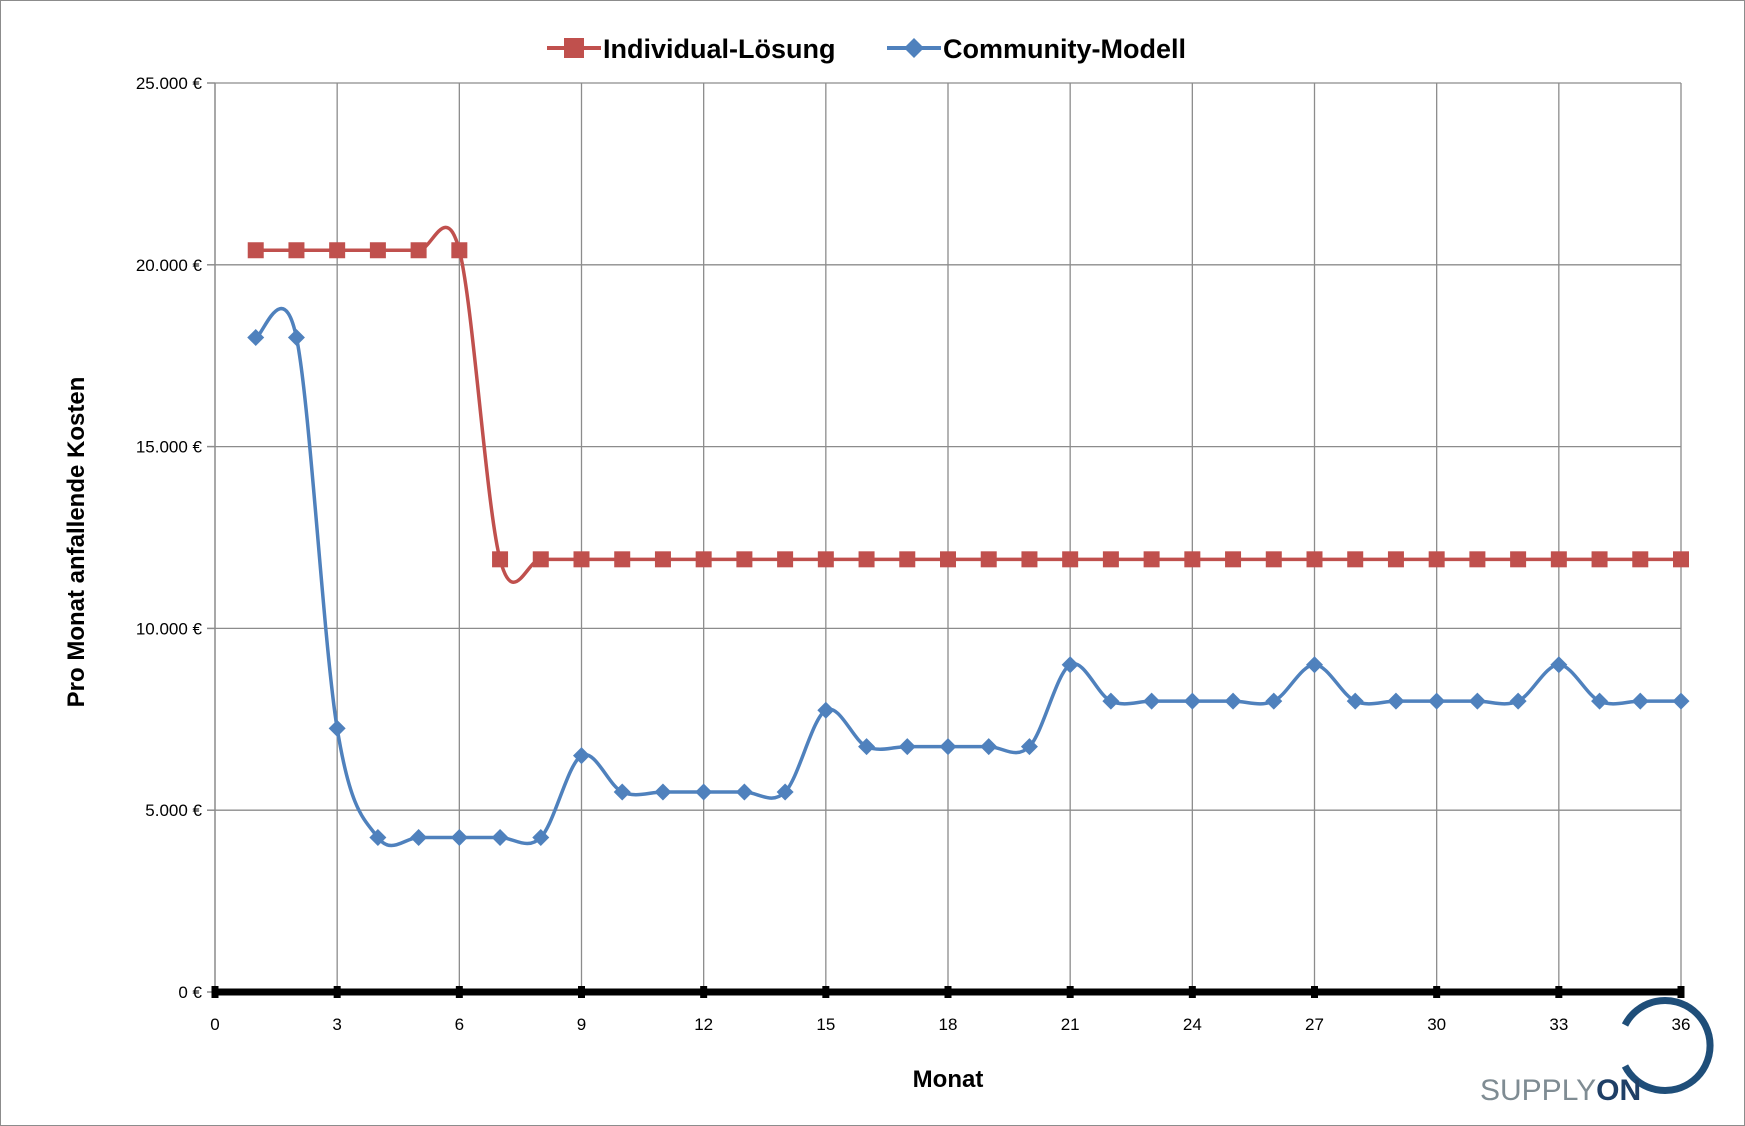 Image resolution: width=1745 pixels, height=1126 pixels. What do you see at coordinates (1558, 1024) in the screenshot?
I see `x-tick-label: 33` at bounding box center [1558, 1024].